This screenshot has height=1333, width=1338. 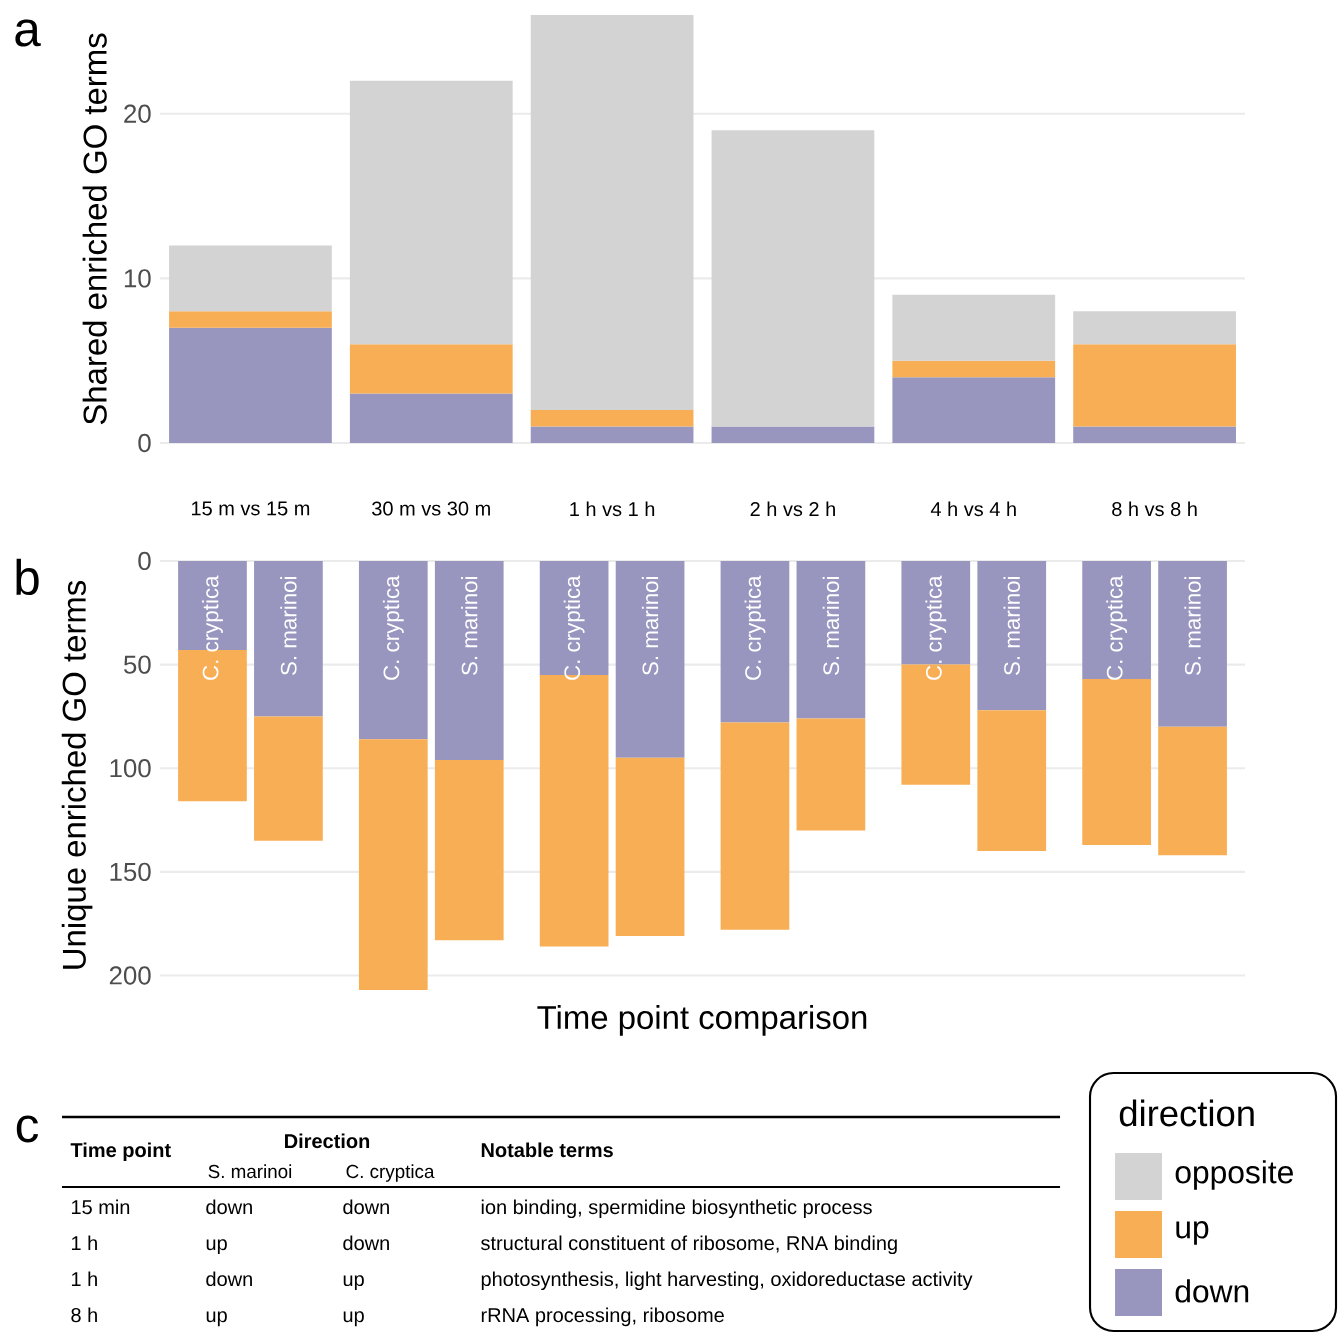 What do you see at coordinates (327, 1141) in the screenshot?
I see `text: Direction` at bounding box center [327, 1141].